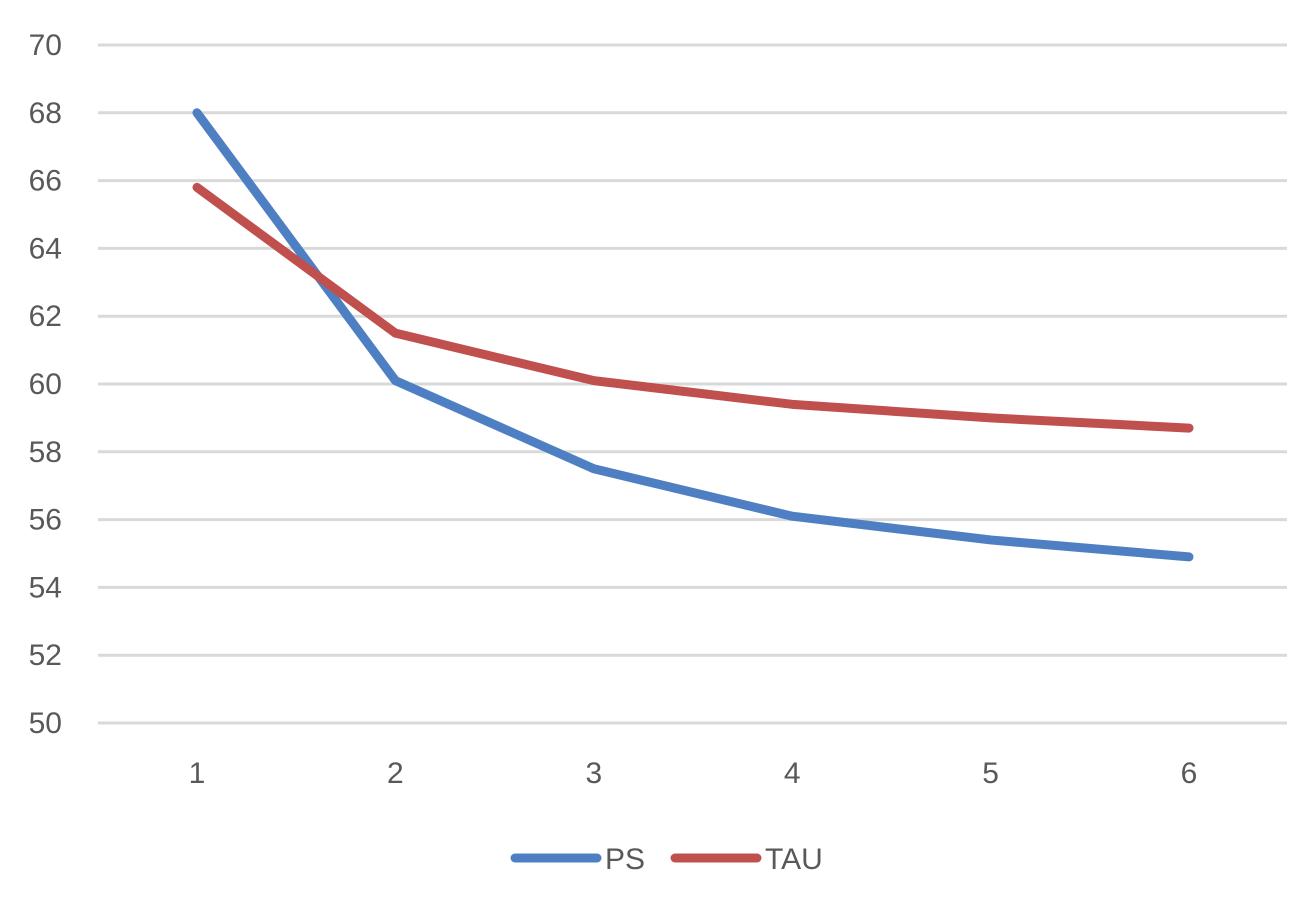 Image resolution: width=1310 pixels, height=919 pixels. Describe the element at coordinates (45, 655) in the screenshot. I see `y-tick-label: 52` at that location.